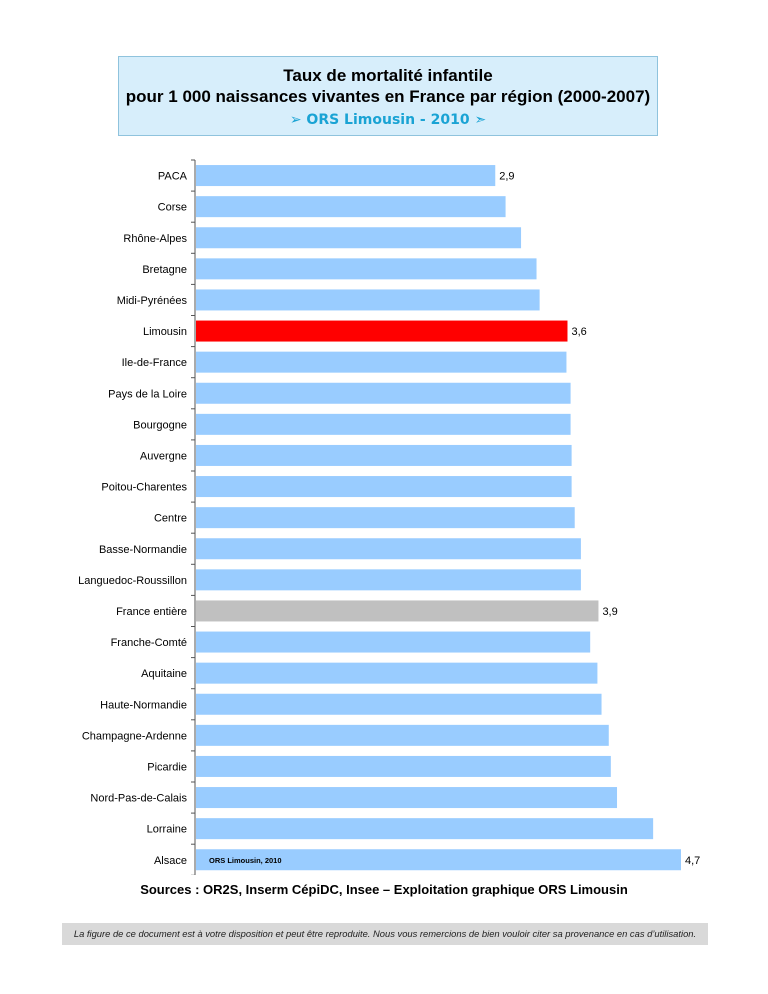  Describe the element at coordinates (397, 673) in the screenshot. I see `bar-aquitaine` at that location.